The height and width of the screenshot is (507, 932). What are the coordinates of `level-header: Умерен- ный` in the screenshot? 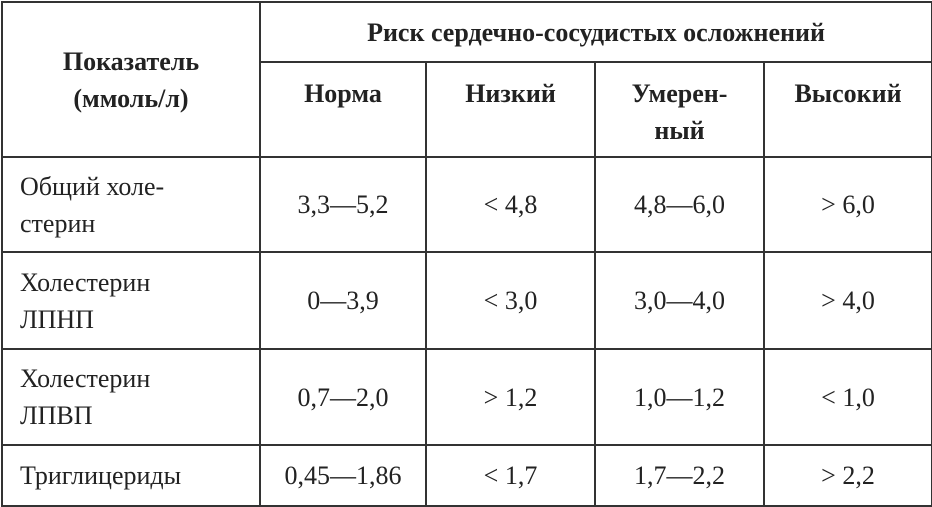 It's located at (679, 109).